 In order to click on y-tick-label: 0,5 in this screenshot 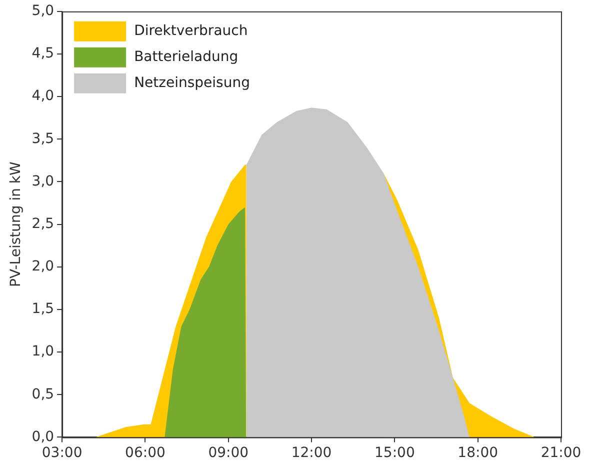, I will do `click(43, 394)`.